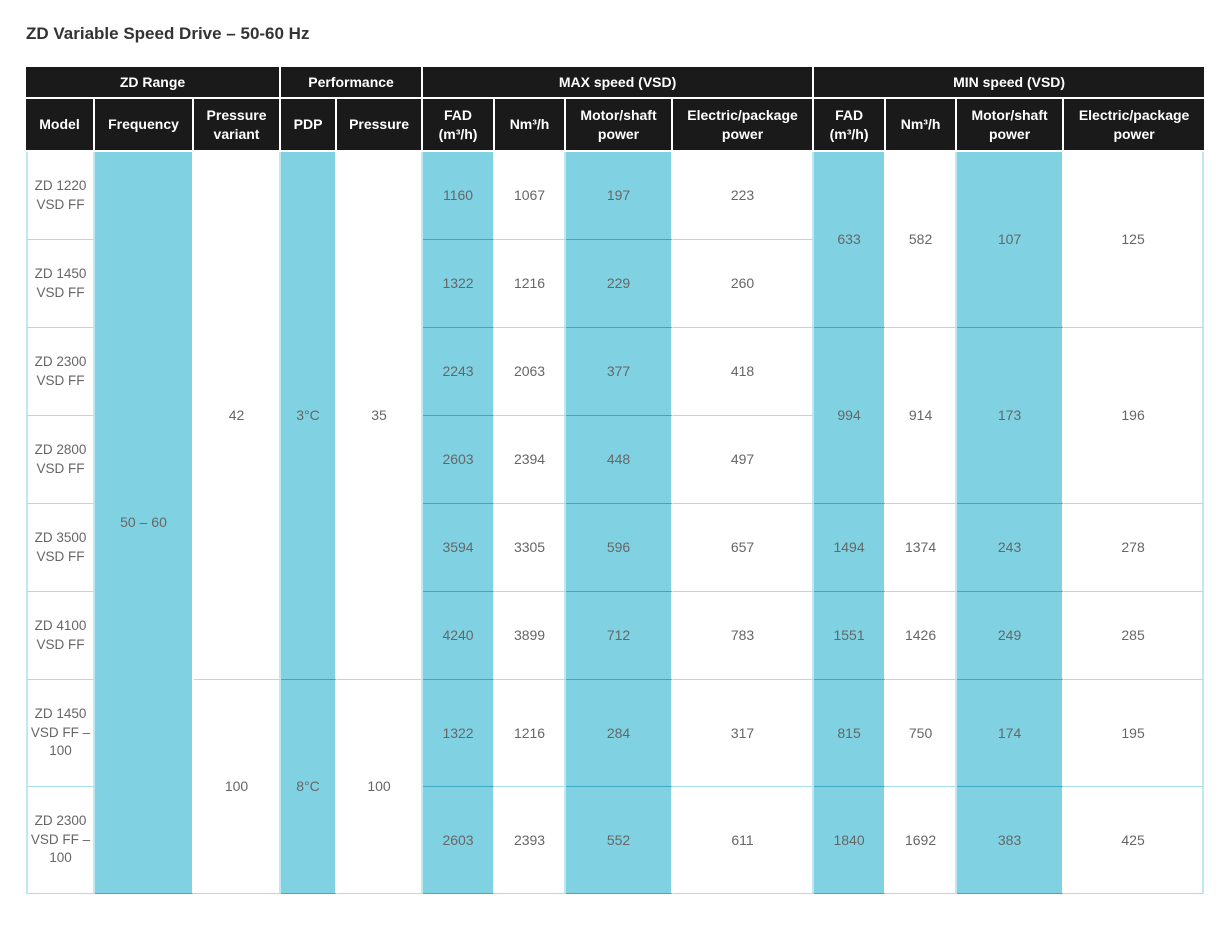  What do you see at coordinates (744, 460) in the screenshot?
I see `max-electric-power-cell: 497` at bounding box center [744, 460].